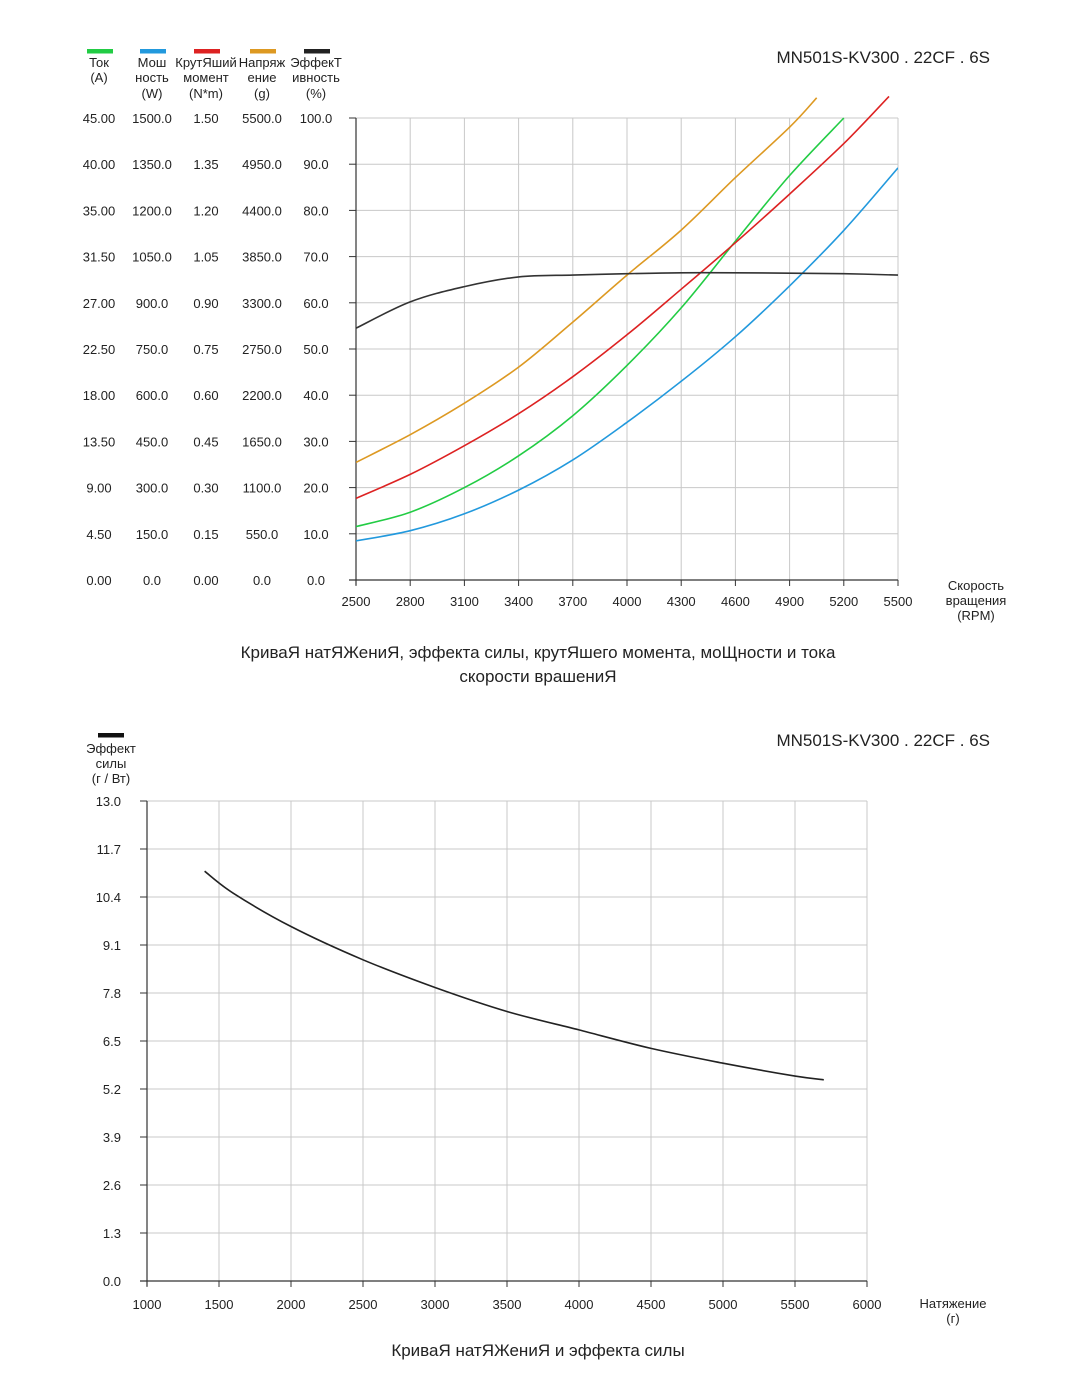  What do you see at coordinates (316, 118) in the screenshot?
I see `chart1-y-tick-label: 100.0` at bounding box center [316, 118].